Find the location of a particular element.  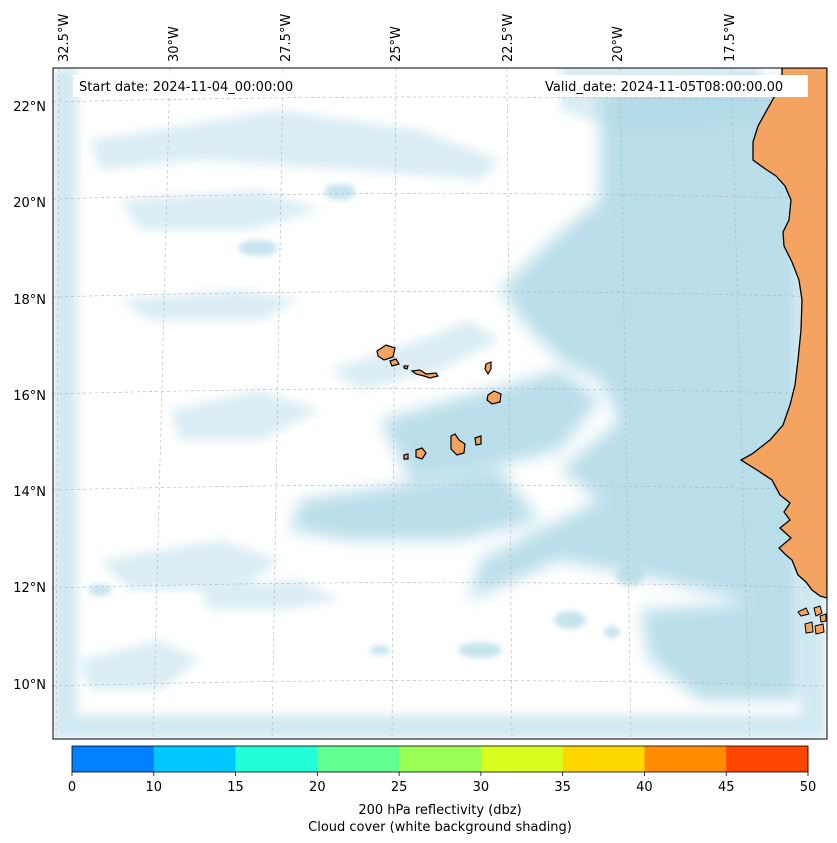

colorbar-tick-label: 50 is located at coordinates (808, 787).